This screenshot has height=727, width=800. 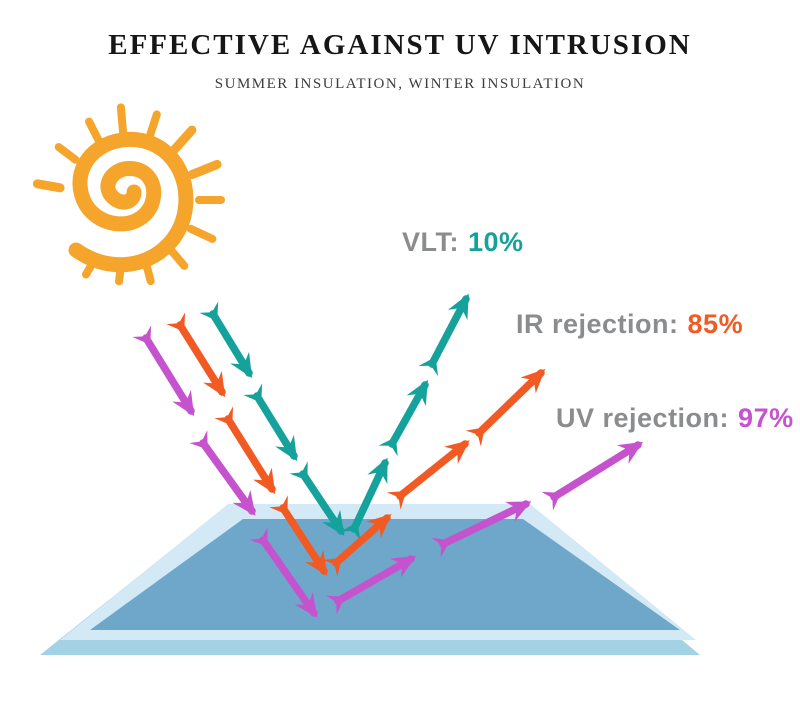 I want to click on sun-icon, so click(x=128, y=194).